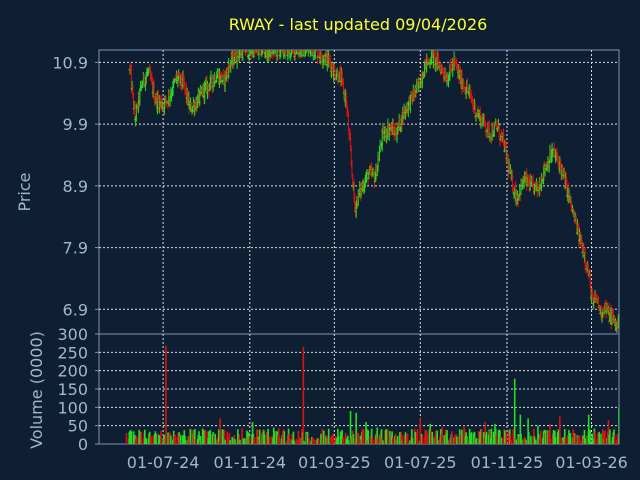 This screenshot has height=480, width=640. I want to click on x-tick-label: 01-03-25, so click(334, 462).